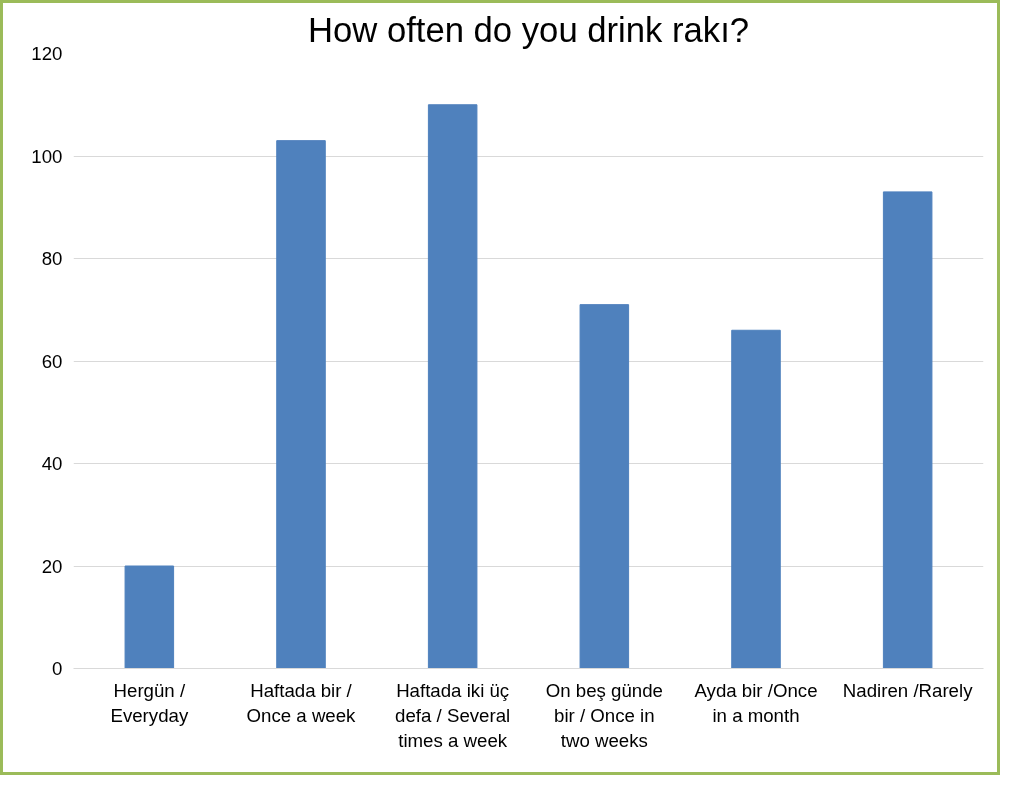  What do you see at coordinates (52, 566) in the screenshot?
I see `y-tick-label: 20` at bounding box center [52, 566].